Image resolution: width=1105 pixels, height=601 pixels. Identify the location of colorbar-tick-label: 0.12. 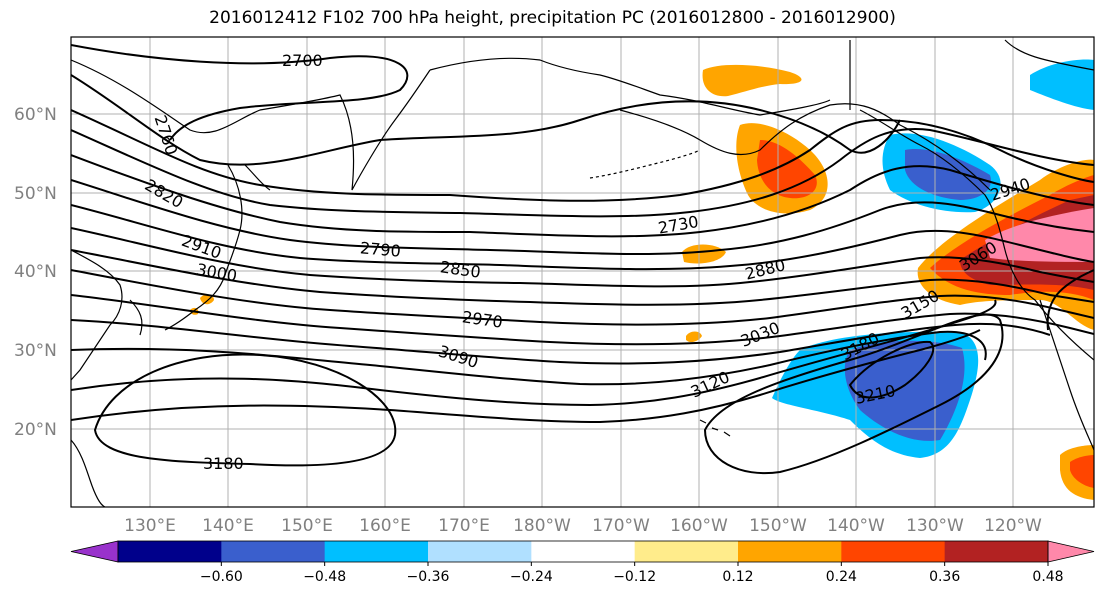
(737, 577).